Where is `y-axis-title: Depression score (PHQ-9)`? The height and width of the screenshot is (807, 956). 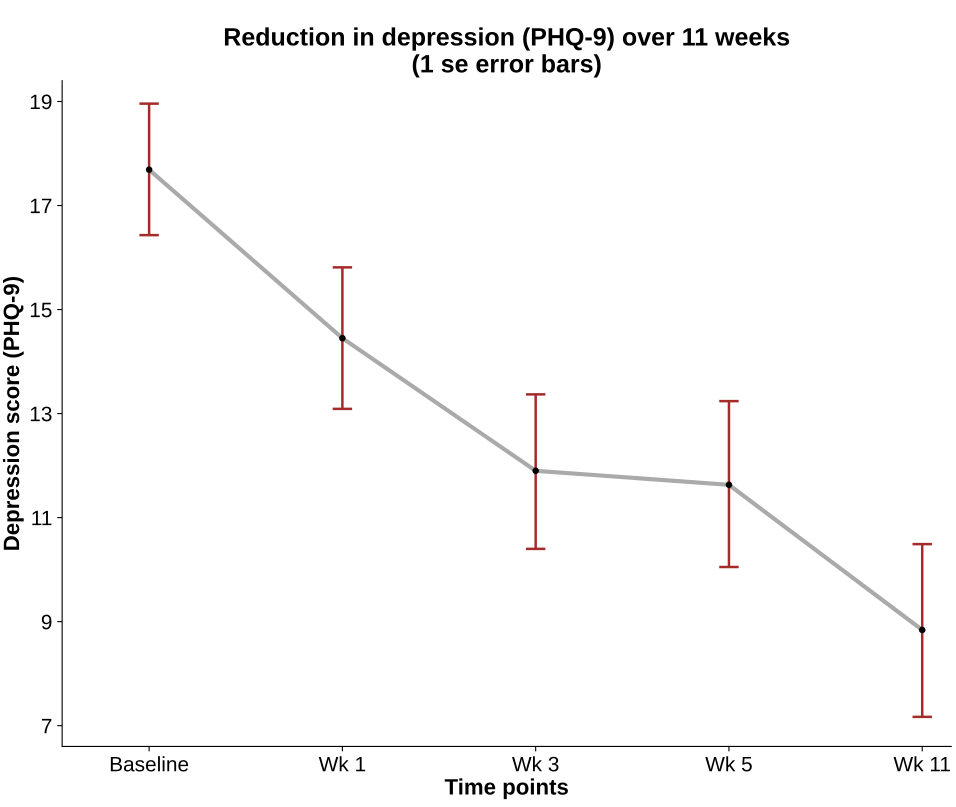
y-axis-title: Depression score (PHQ-9) is located at coordinates (13, 413).